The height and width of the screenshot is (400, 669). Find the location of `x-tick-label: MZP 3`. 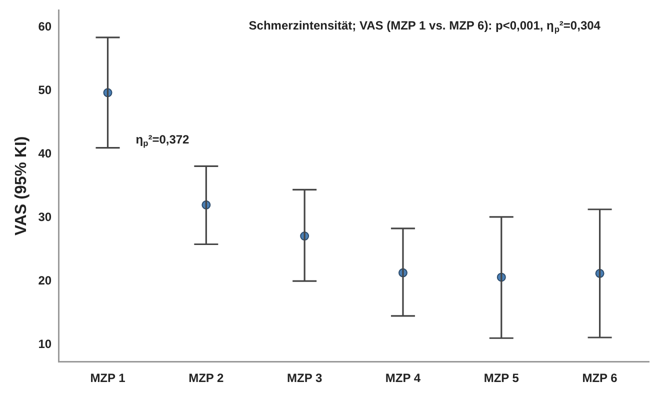

x-tick-label: MZP 3 is located at coordinates (304, 378).